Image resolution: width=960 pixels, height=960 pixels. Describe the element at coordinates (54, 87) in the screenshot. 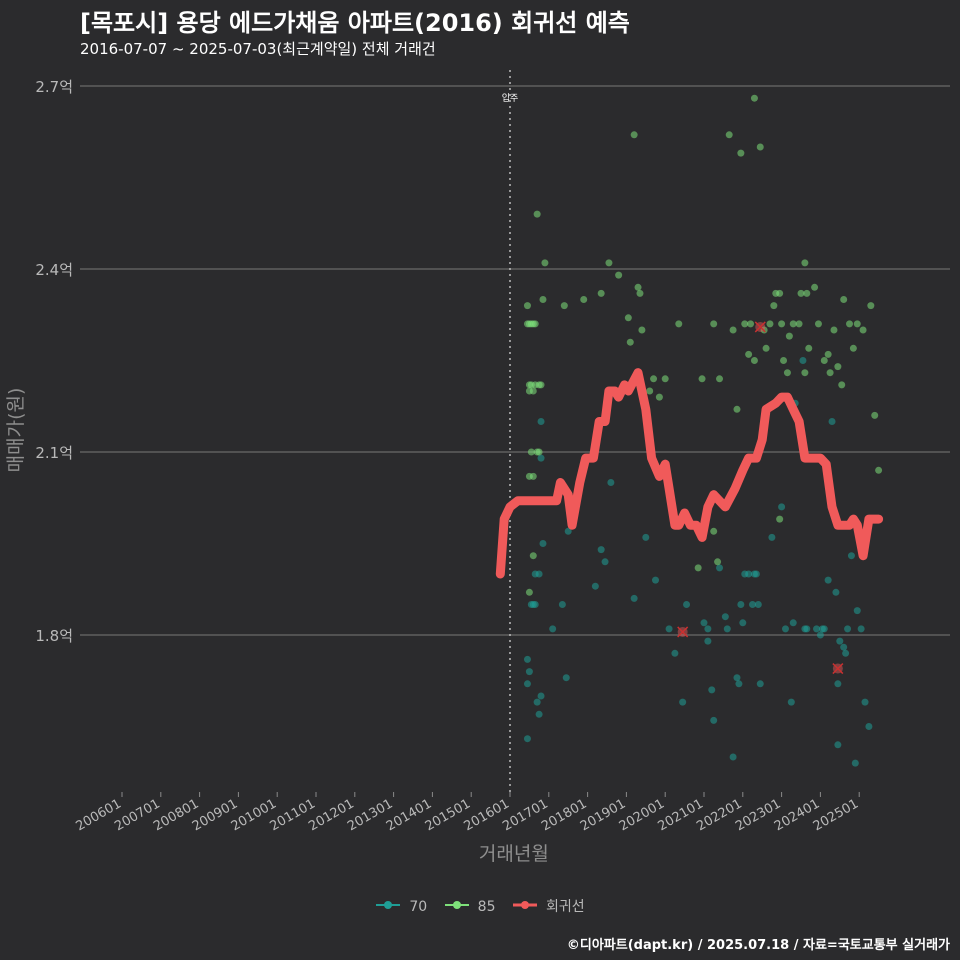

I see `y-tick-label: 2.7억` at that location.